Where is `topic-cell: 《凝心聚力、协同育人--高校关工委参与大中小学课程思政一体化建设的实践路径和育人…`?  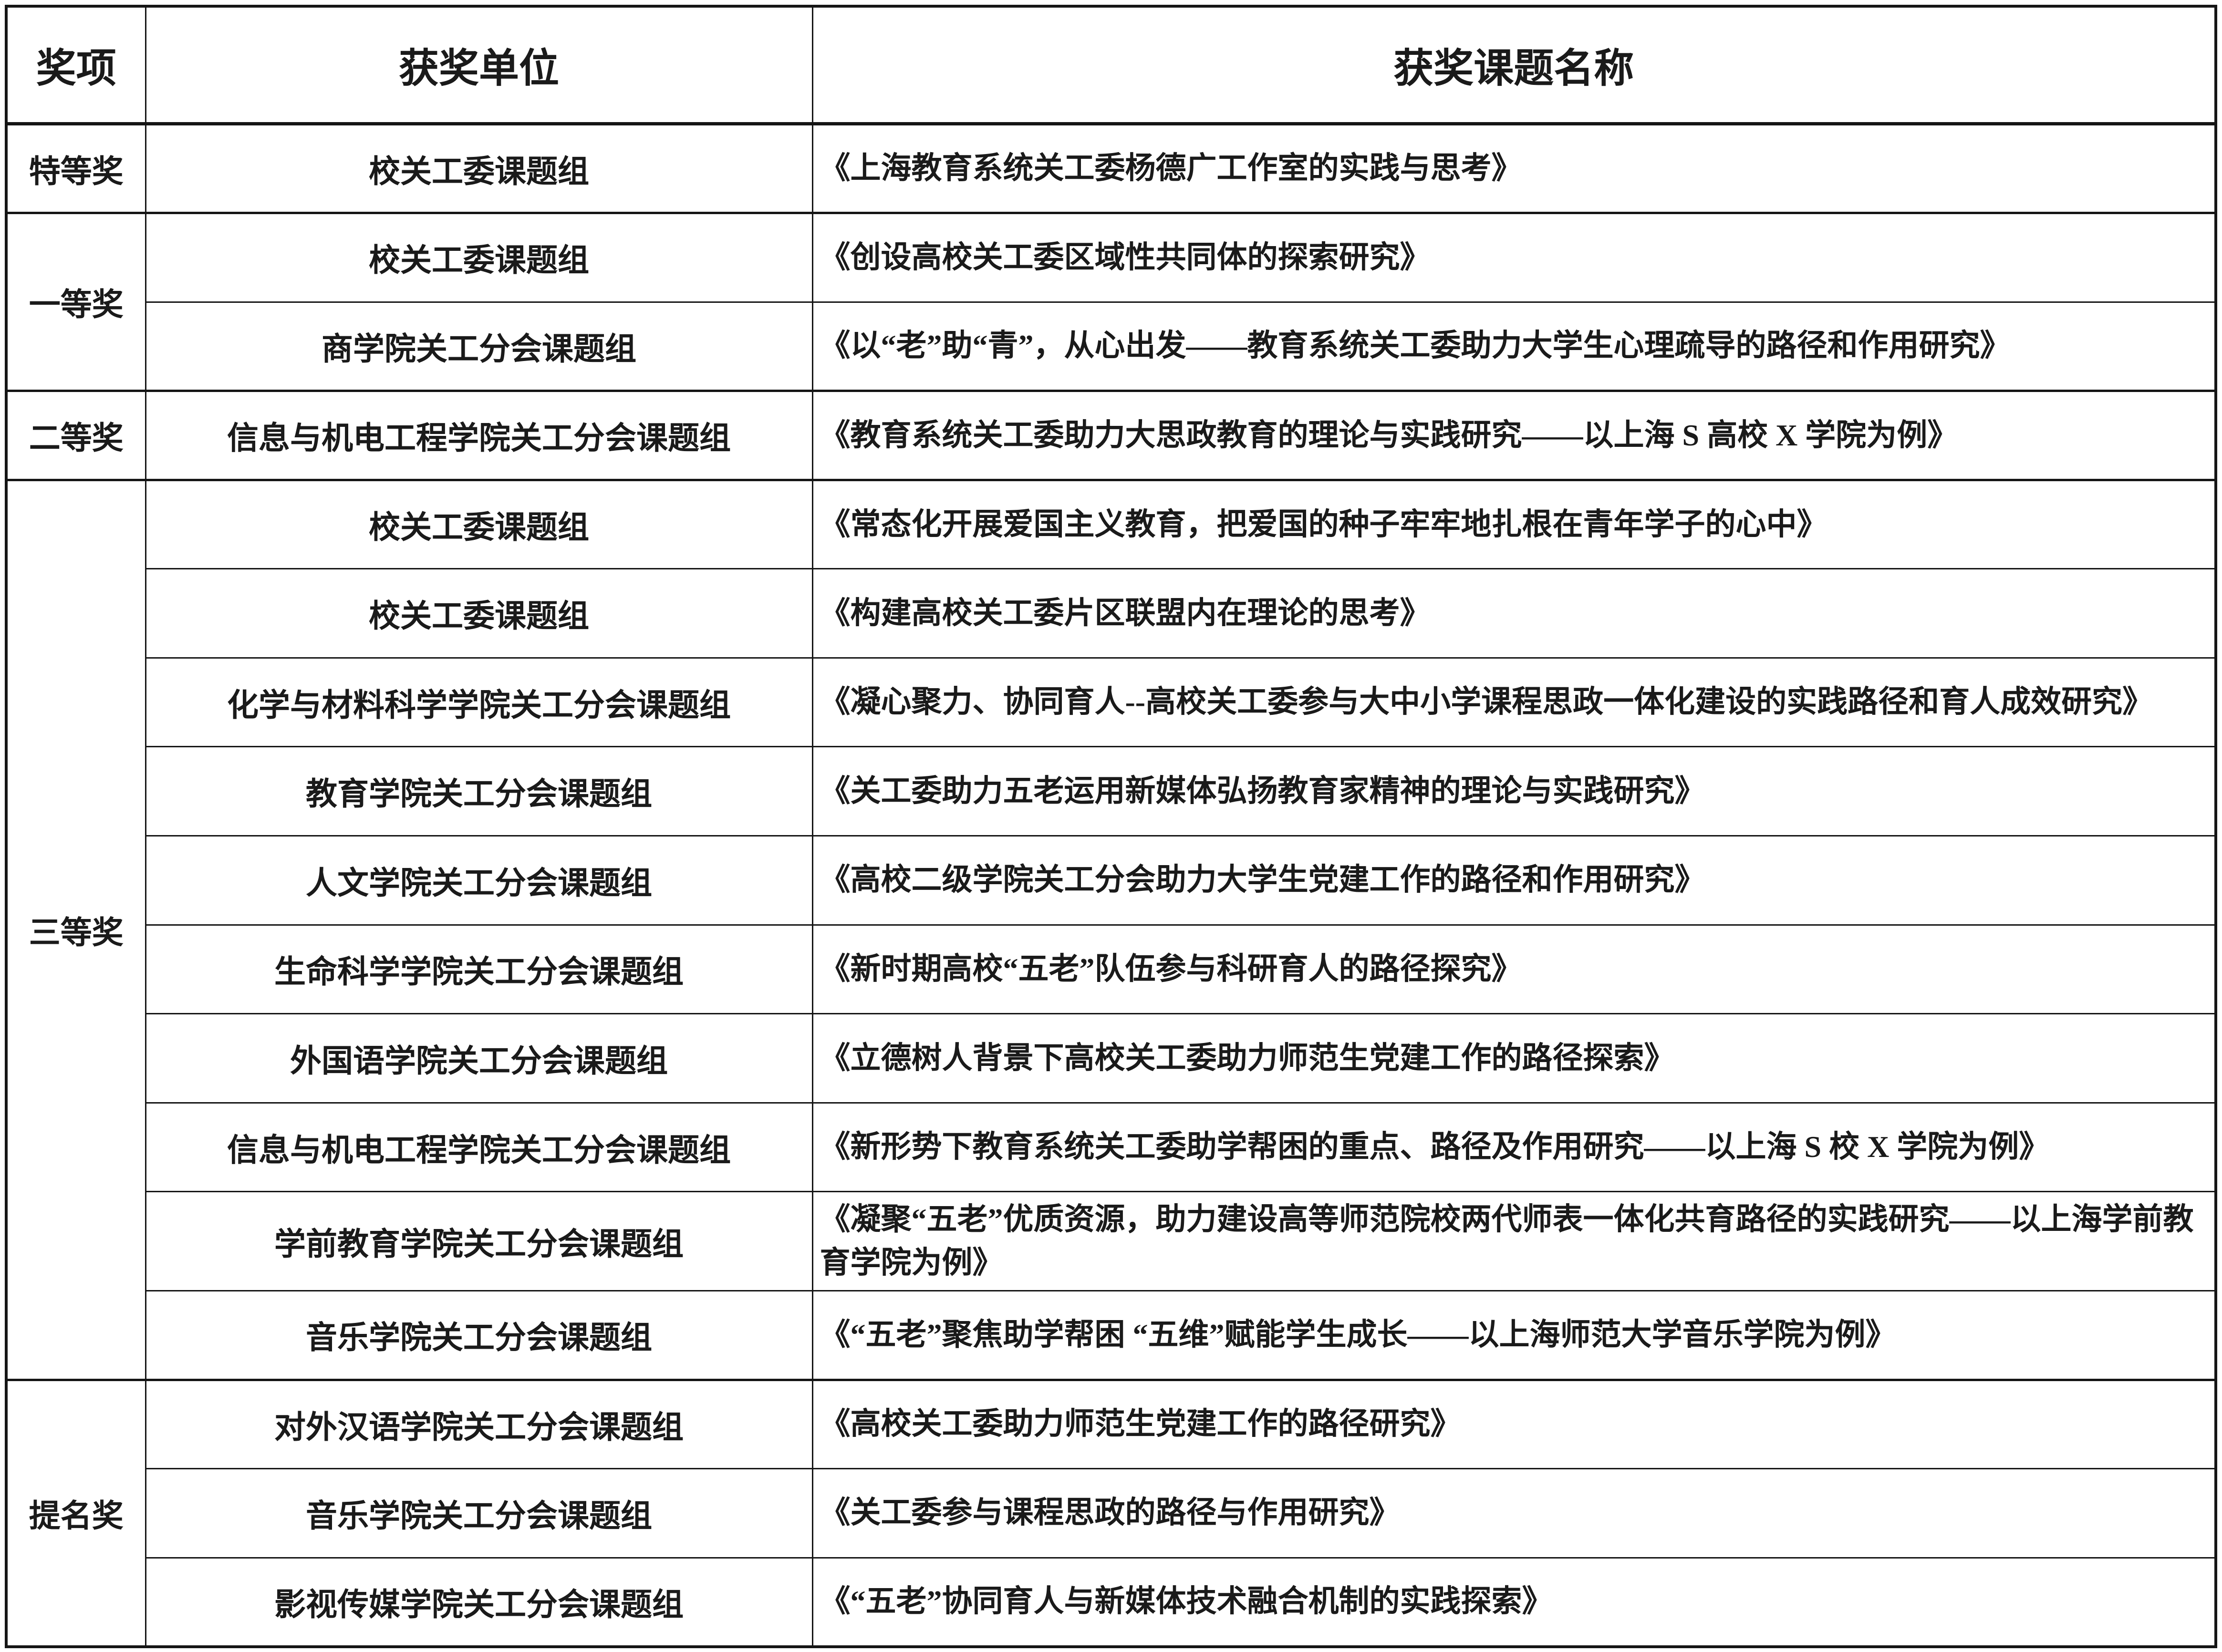
topic-cell: 《凝心聚力、协同育人--高校关工委参与大中小学课程思政一体化建设的实践路径和育人… is located at coordinates (1514, 702).